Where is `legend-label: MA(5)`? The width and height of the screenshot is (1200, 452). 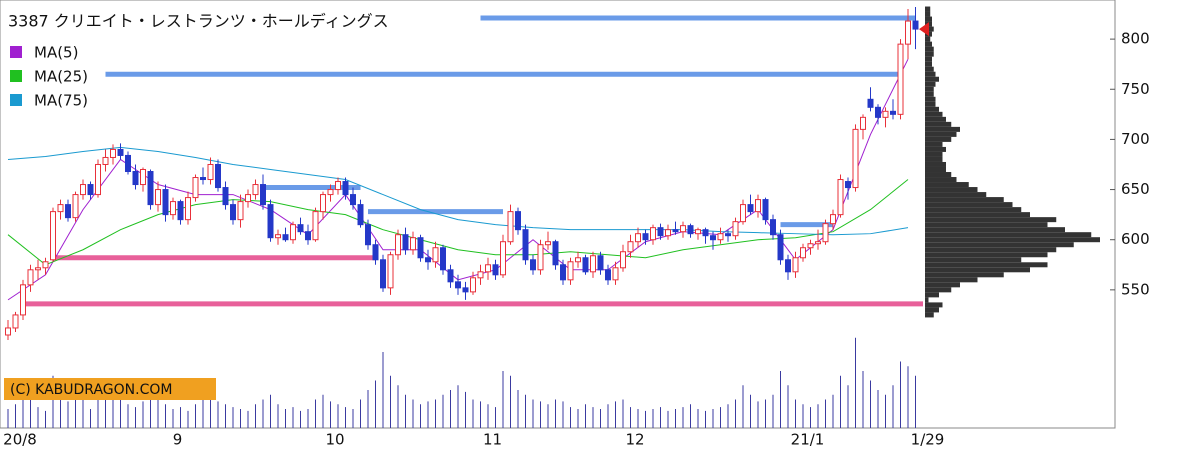 legend-label: MA(5) is located at coordinates (56, 53).